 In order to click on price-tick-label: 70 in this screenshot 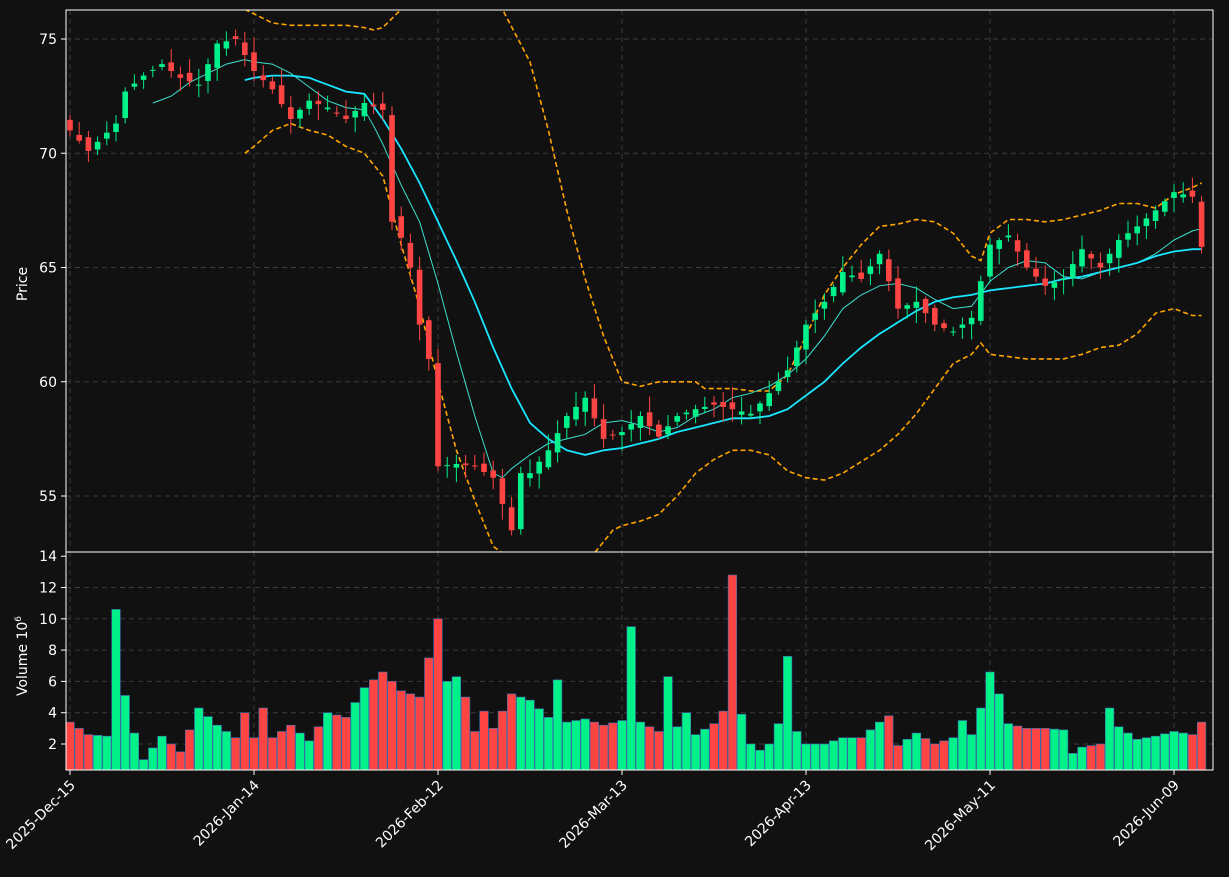, I will do `click(48, 154)`.